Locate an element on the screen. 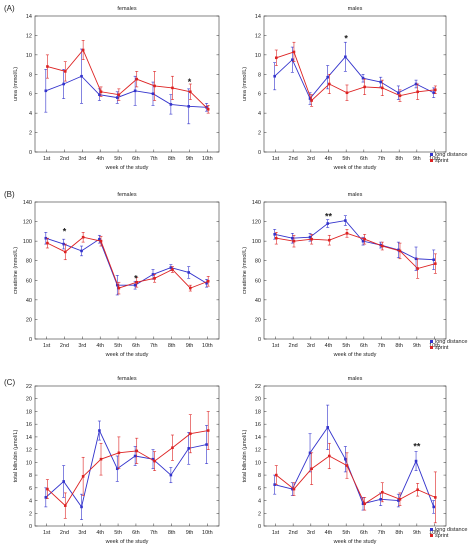  significance-marker: * is located at coordinates (190, 82).